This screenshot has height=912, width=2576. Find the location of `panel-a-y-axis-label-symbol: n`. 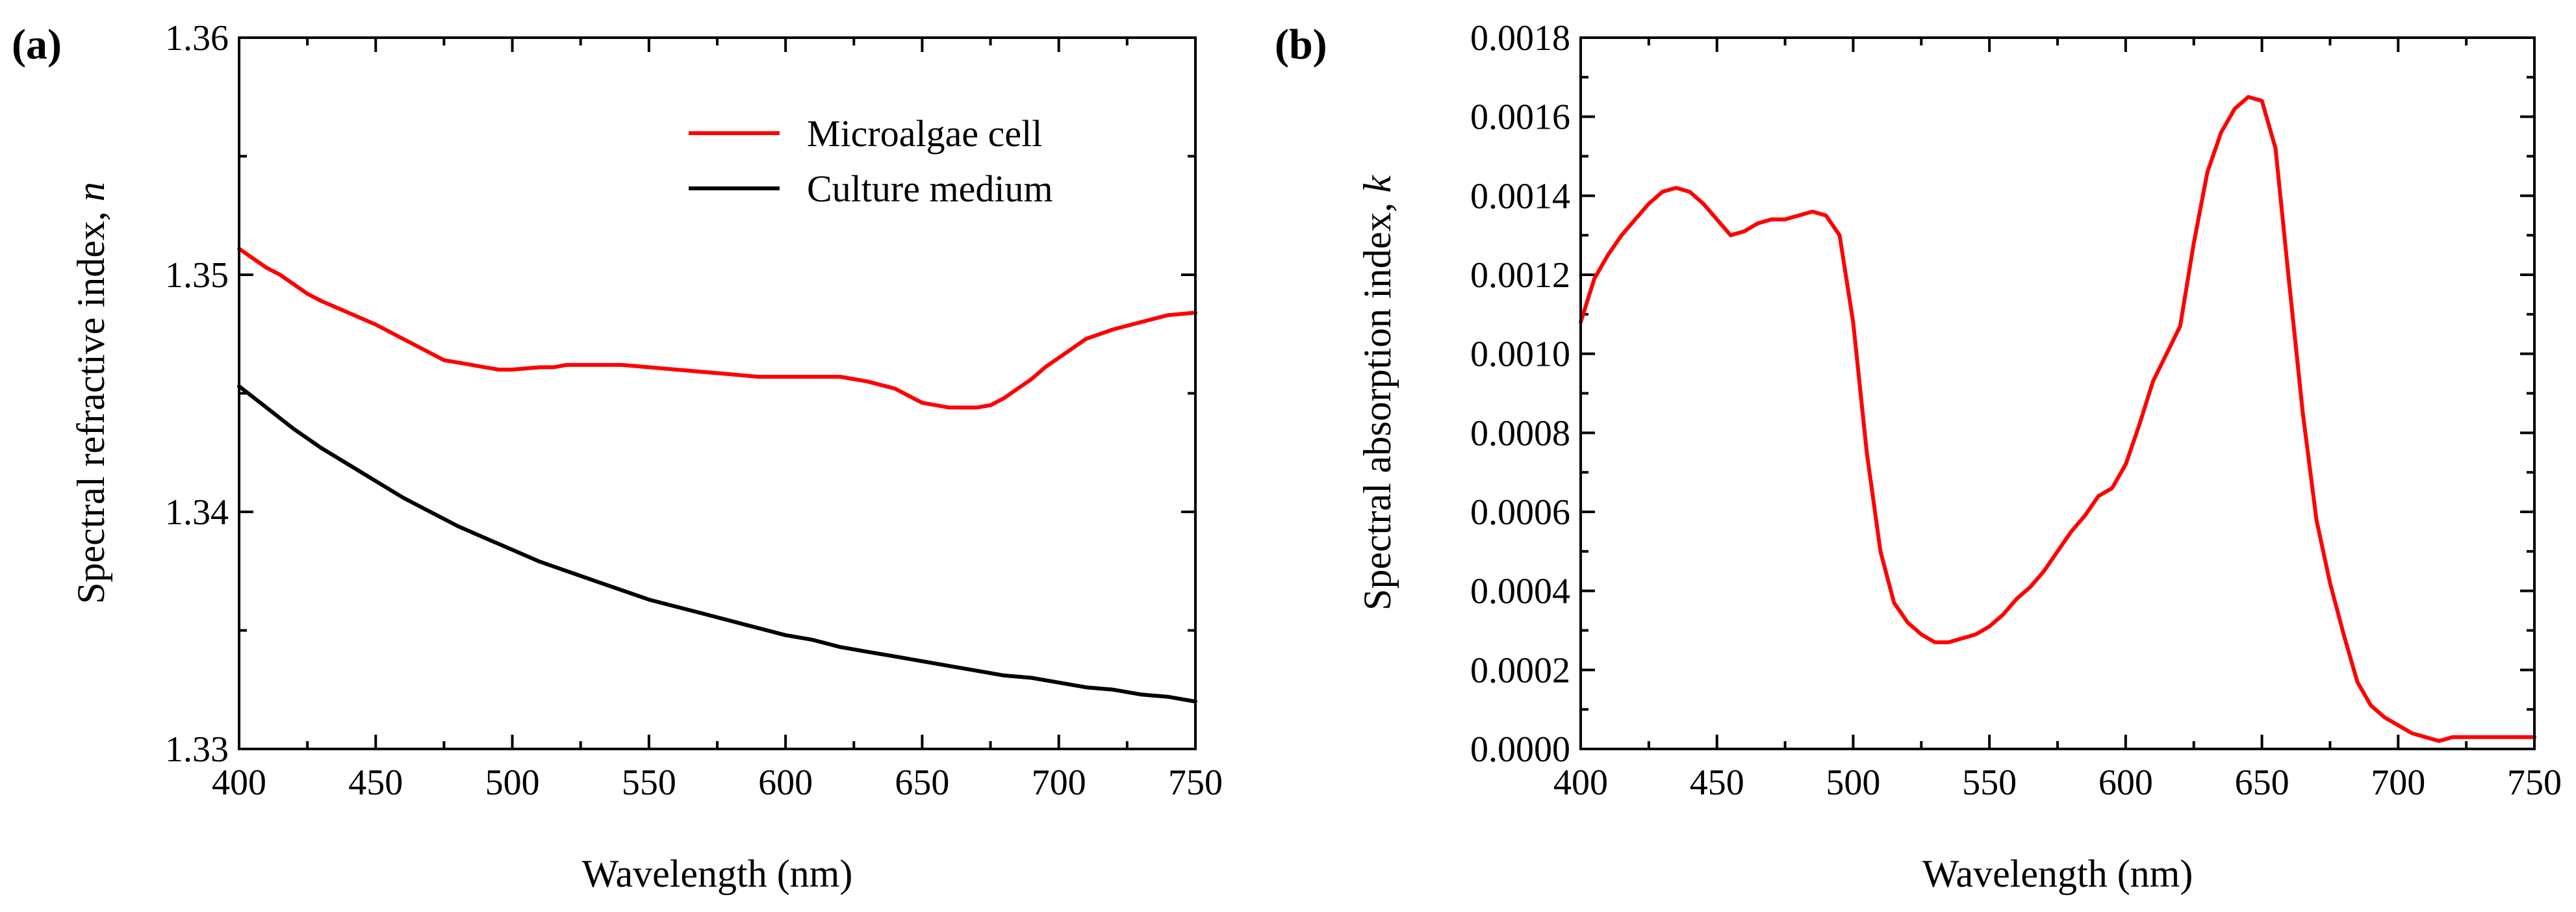

panel-a-y-axis-label-symbol: n is located at coordinates (91, 191).